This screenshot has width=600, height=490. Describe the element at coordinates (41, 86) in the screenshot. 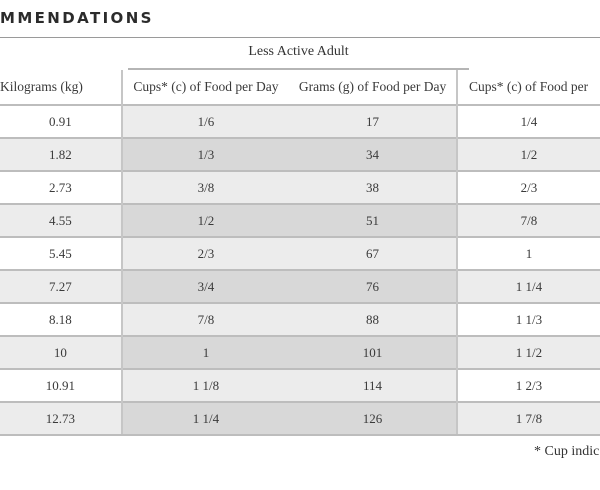

I see `header-kilograms: Kilograms (kg)` at that location.